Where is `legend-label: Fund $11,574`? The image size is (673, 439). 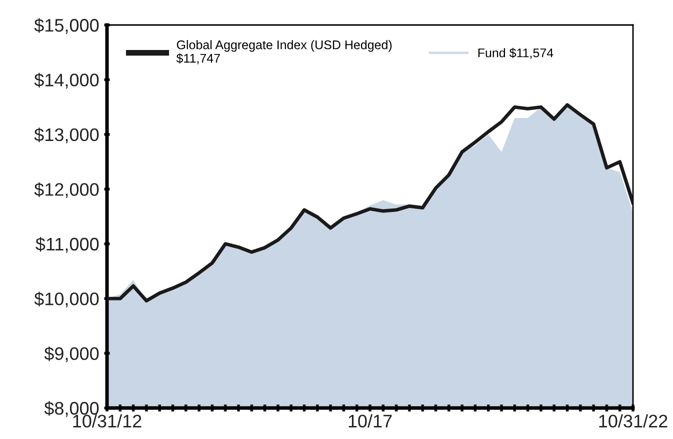 legend-label: Fund $11,574 is located at coordinates (516, 53).